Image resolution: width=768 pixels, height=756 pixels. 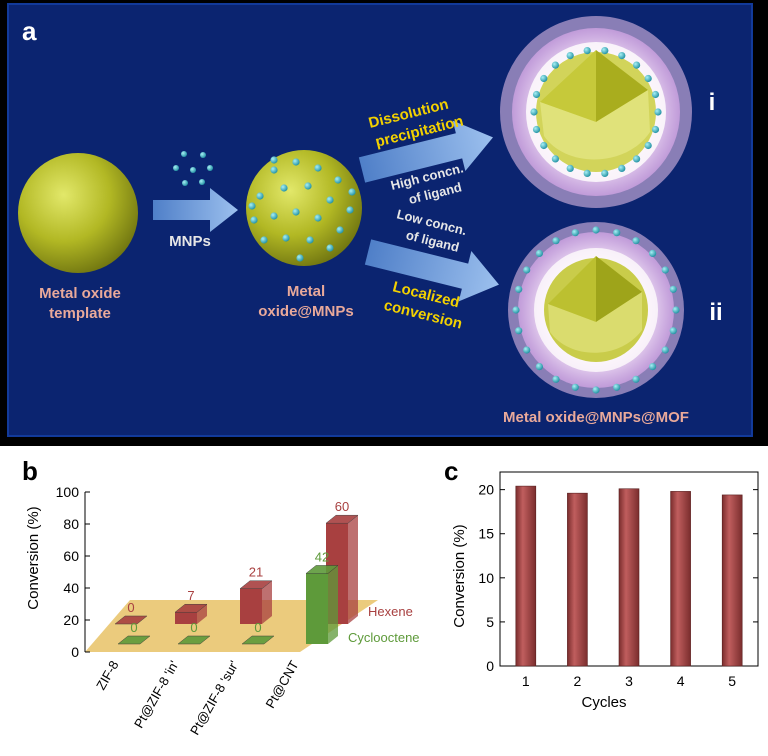 I want to click on chart-c-xtick-label: 5, so click(x=732, y=681).